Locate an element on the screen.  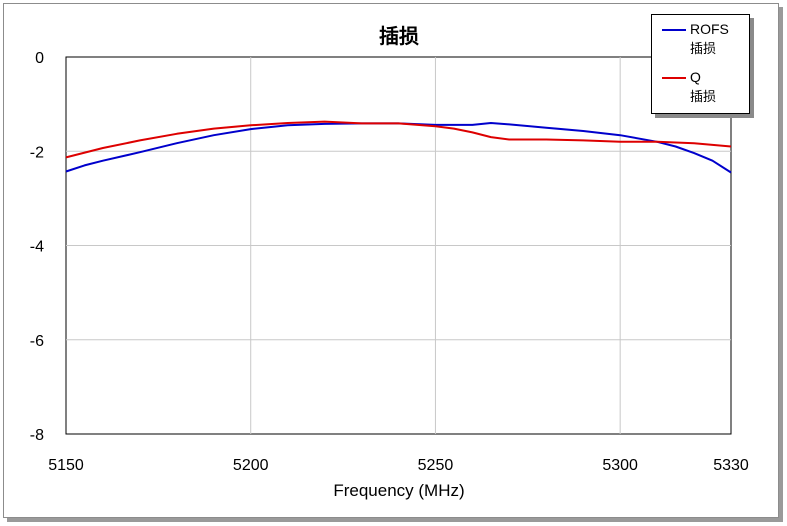
y-tick-label: -4 is located at coordinates (37, 247).